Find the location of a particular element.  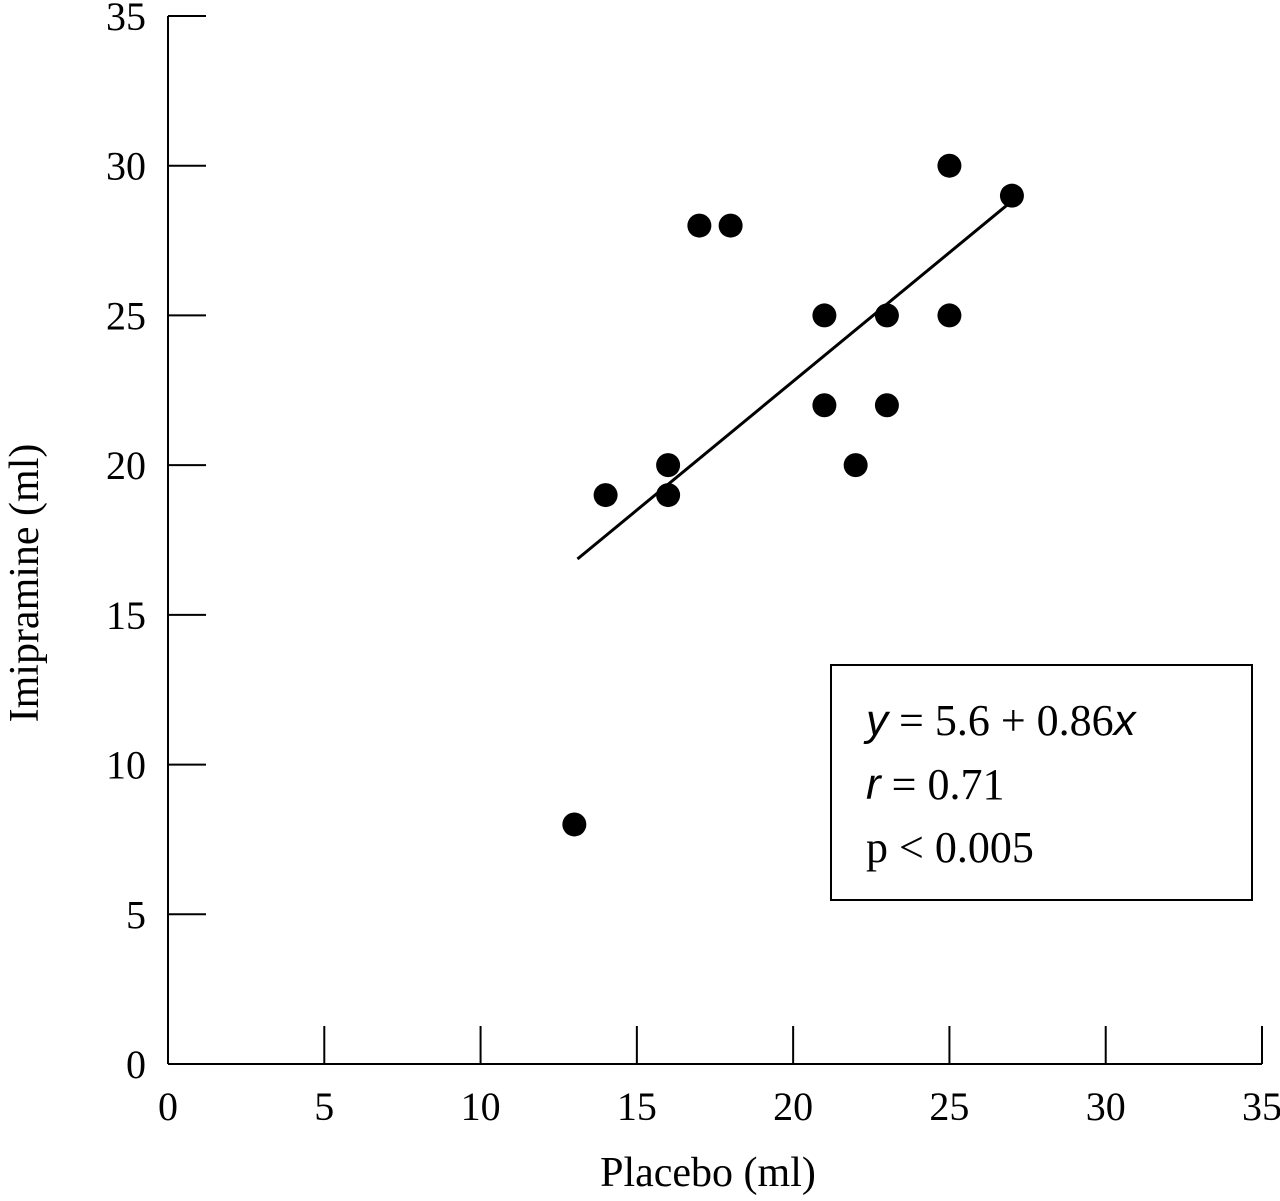

regression-line-group is located at coordinates (794, 380).